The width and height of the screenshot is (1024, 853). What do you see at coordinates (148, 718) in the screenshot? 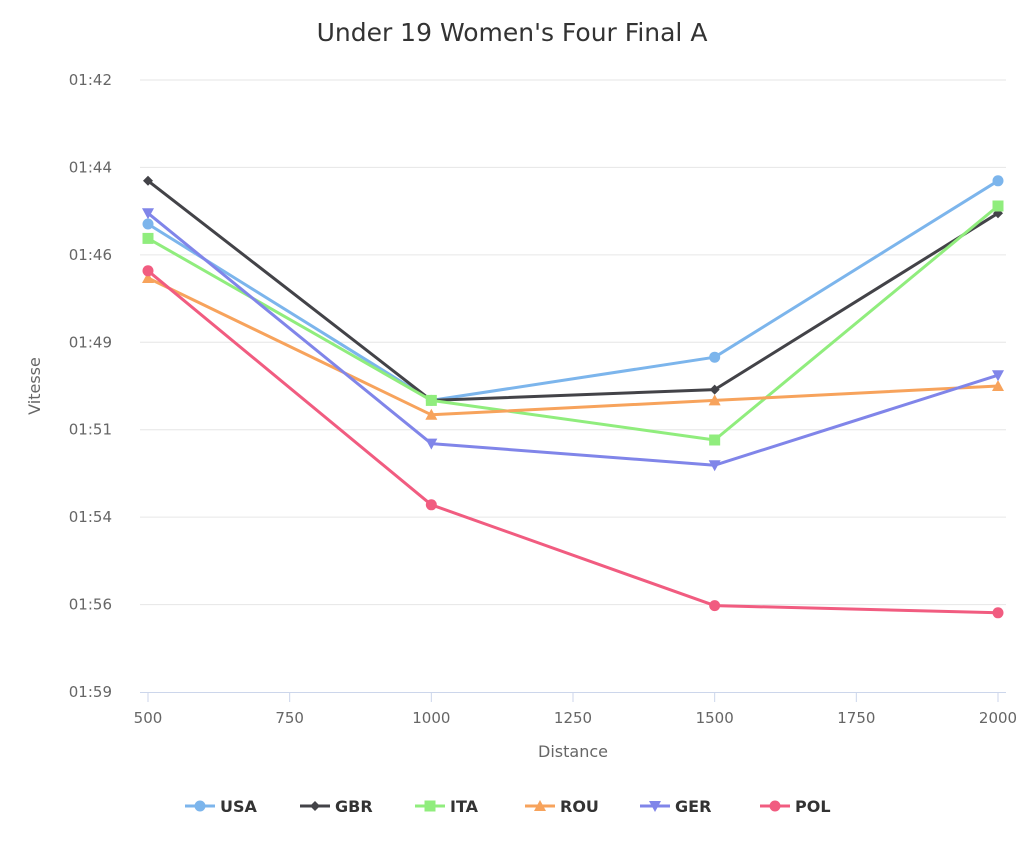
I see `x-tick-label: 500` at bounding box center [148, 718].